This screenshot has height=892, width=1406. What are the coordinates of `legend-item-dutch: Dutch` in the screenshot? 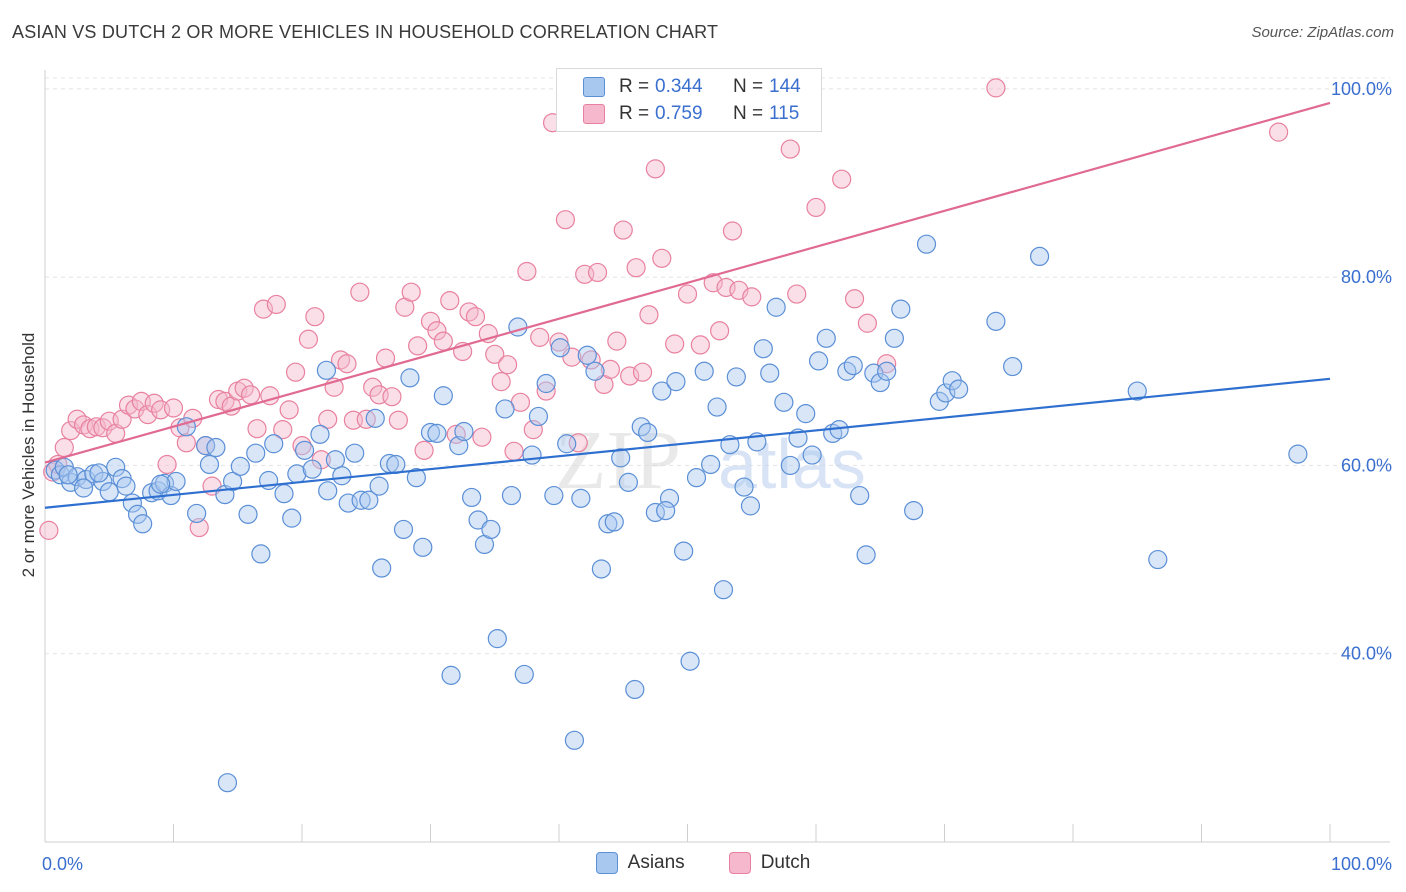 It's located at (769, 863).